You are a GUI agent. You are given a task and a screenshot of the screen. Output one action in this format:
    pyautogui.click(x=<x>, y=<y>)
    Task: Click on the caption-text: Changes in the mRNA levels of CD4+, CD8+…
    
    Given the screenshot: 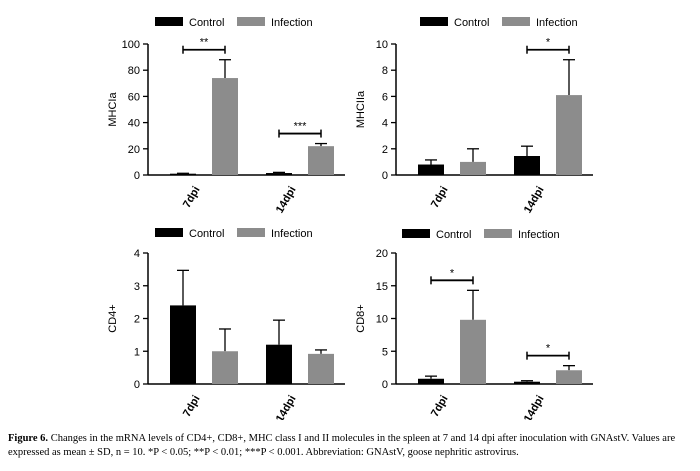 What is the action you would take?
    pyautogui.click(x=342, y=445)
    